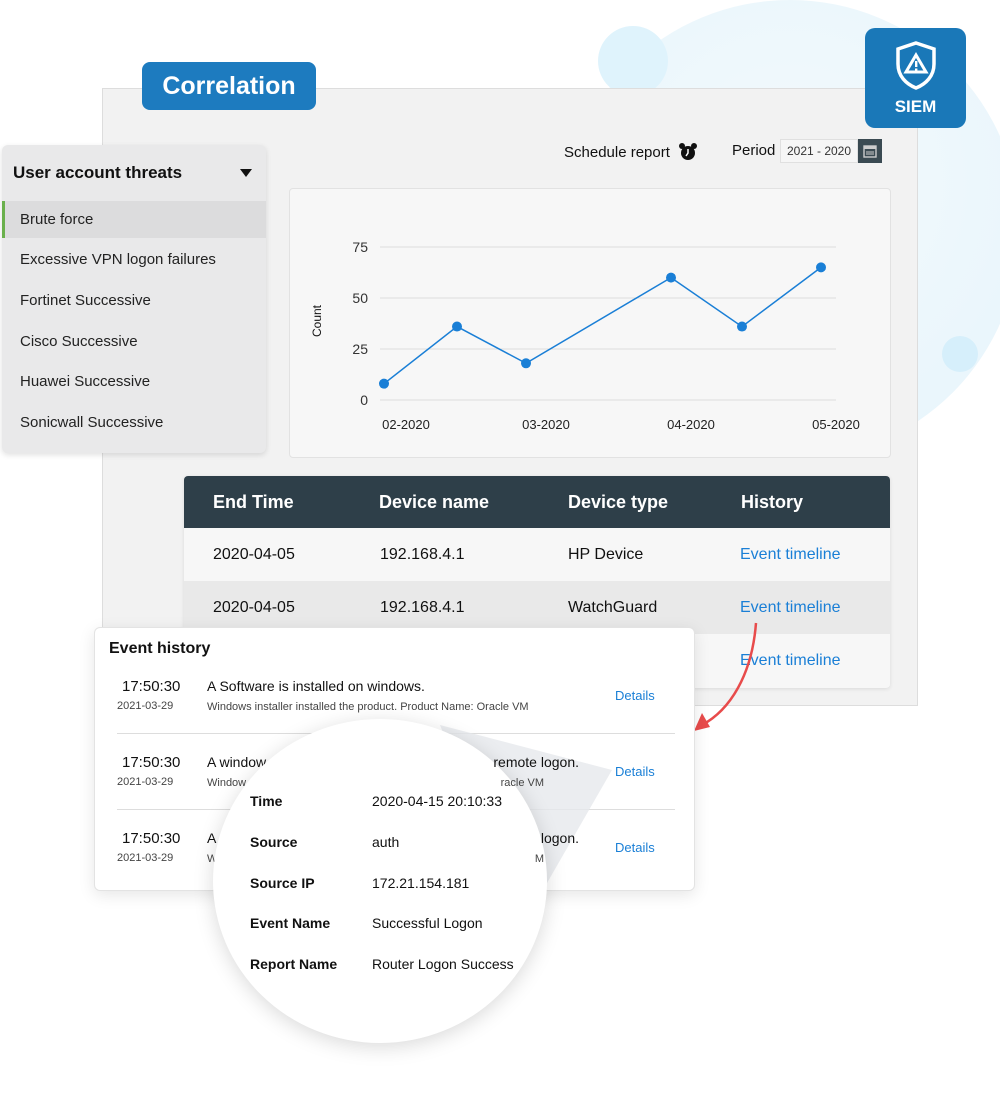 This screenshot has width=1000, height=1102. What do you see at coordinates (602, 325) in the screenshot?
I see `series-line` at bounding box center [602, 325].